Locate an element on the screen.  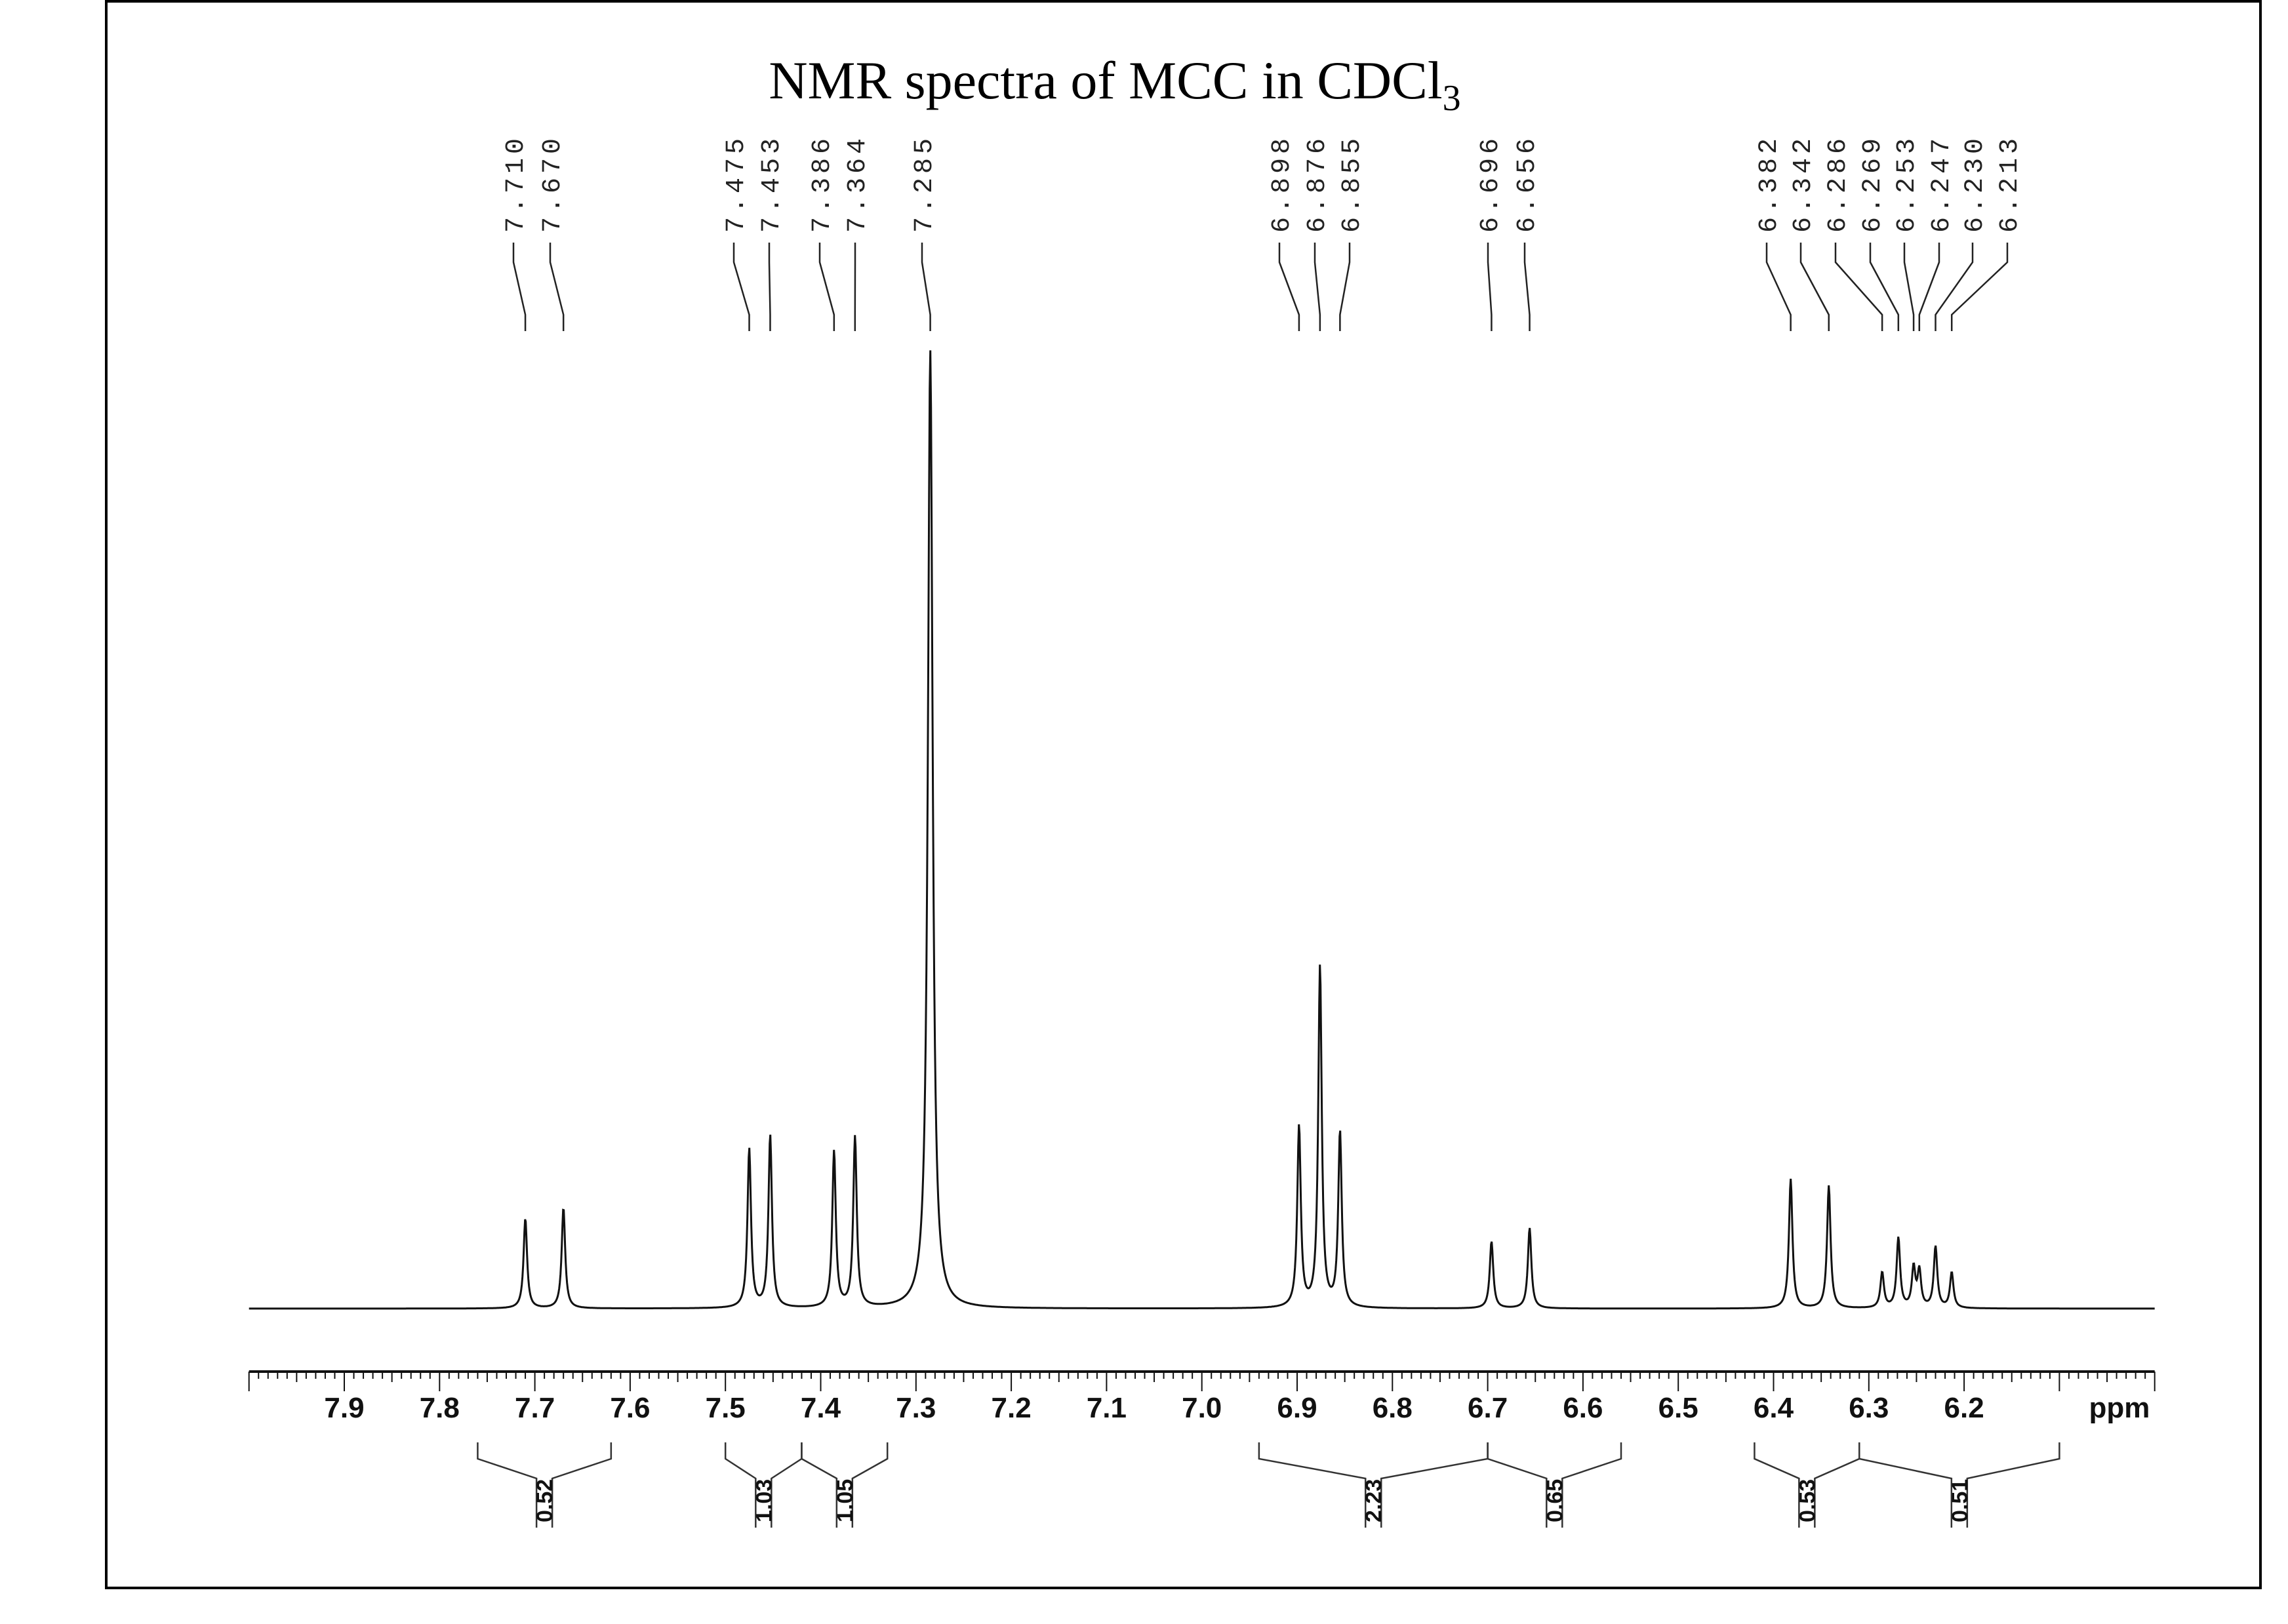
tick-label: 7.0 is located at coordinates (1202, 1408).